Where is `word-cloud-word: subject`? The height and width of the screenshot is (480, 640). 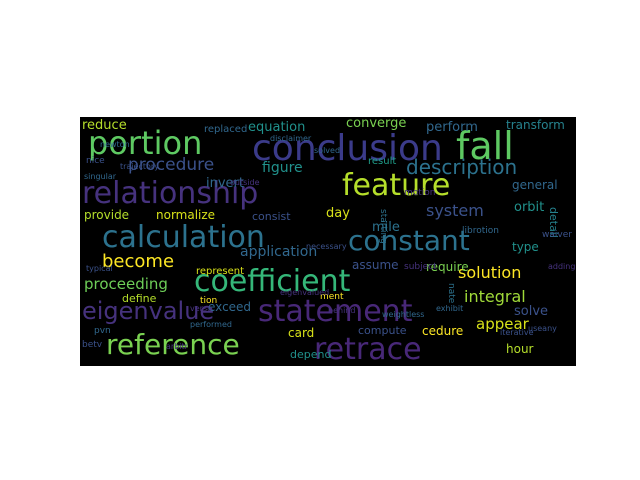
word-cloud-word: subject is located at coordinates (420, 267).